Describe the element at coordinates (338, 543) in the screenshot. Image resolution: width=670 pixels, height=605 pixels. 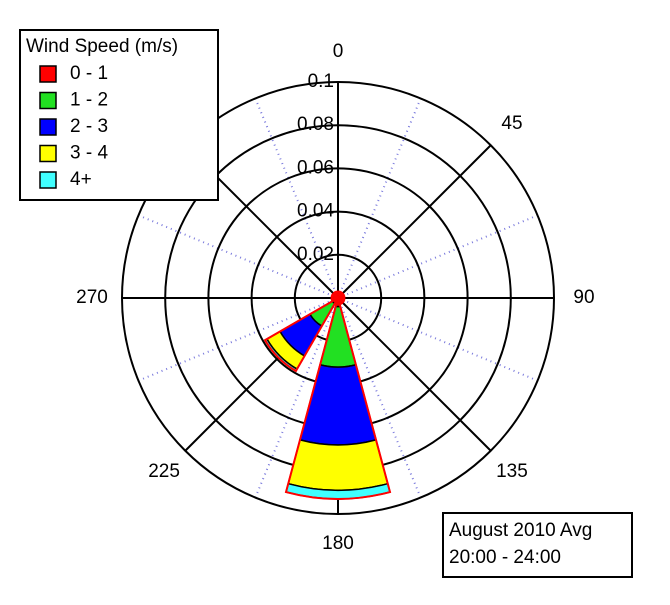
I see `angle-label: 180` at that location.